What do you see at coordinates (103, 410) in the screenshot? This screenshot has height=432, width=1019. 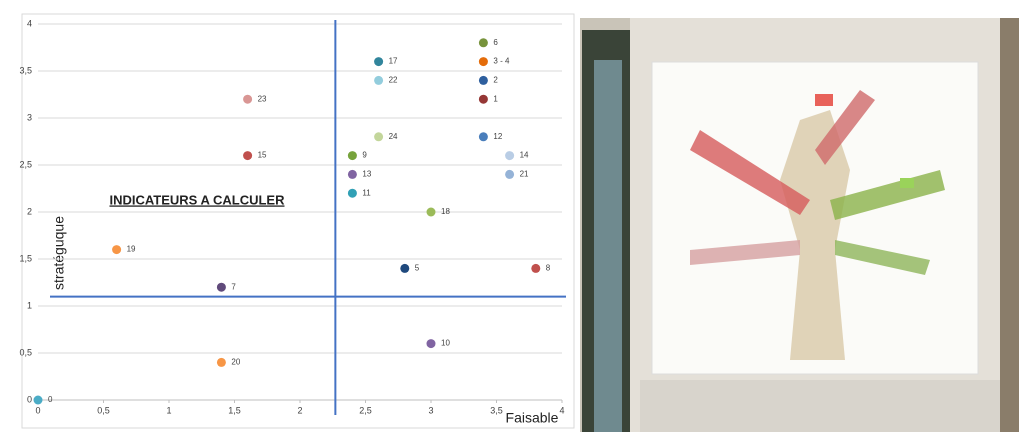 I see `x-tick-label: 0,5` at bounding box center [103, 410].